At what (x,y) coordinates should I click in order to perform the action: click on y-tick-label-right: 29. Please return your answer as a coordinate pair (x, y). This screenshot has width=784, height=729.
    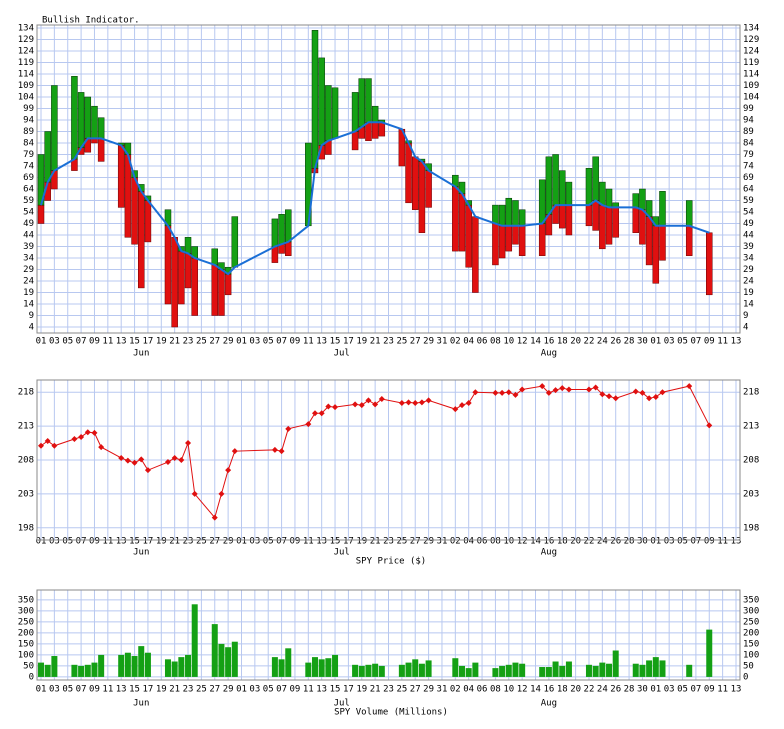
    Looking at the image, I should click on (748, 270).